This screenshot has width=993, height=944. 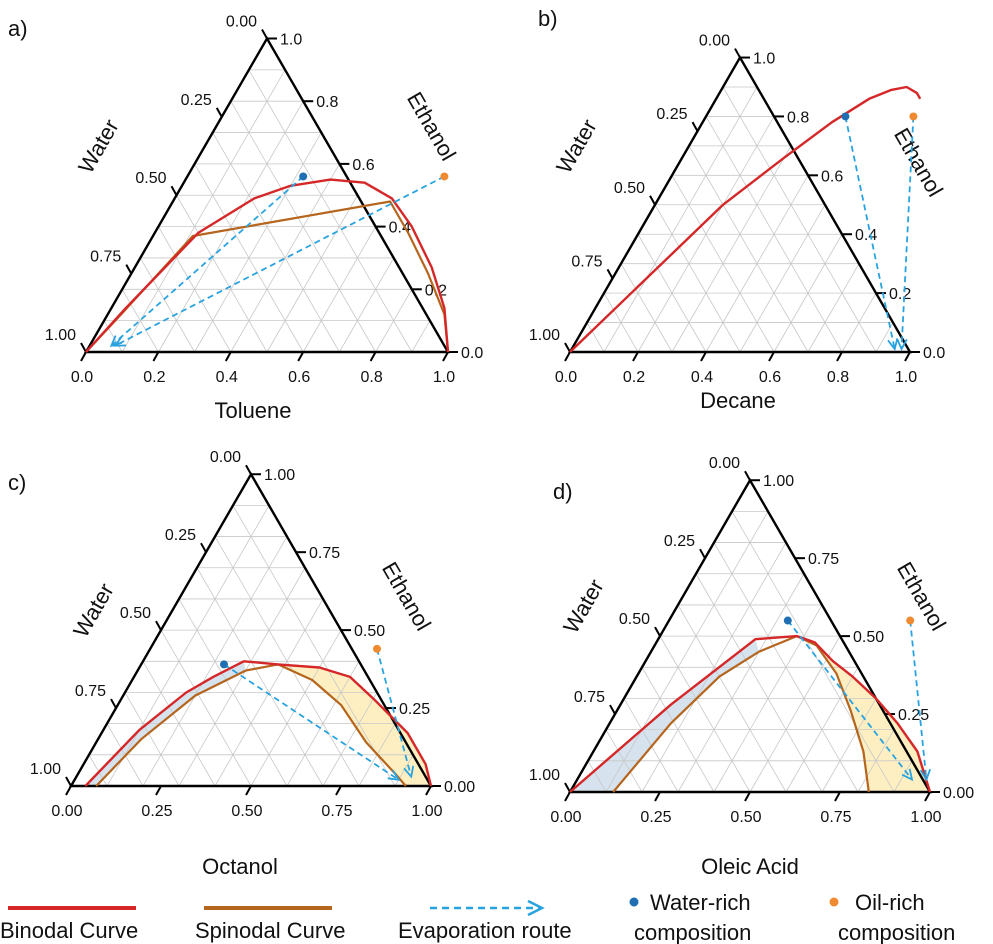 I want to click on panel-d-left-label: Water, so click(x=583, y=606).